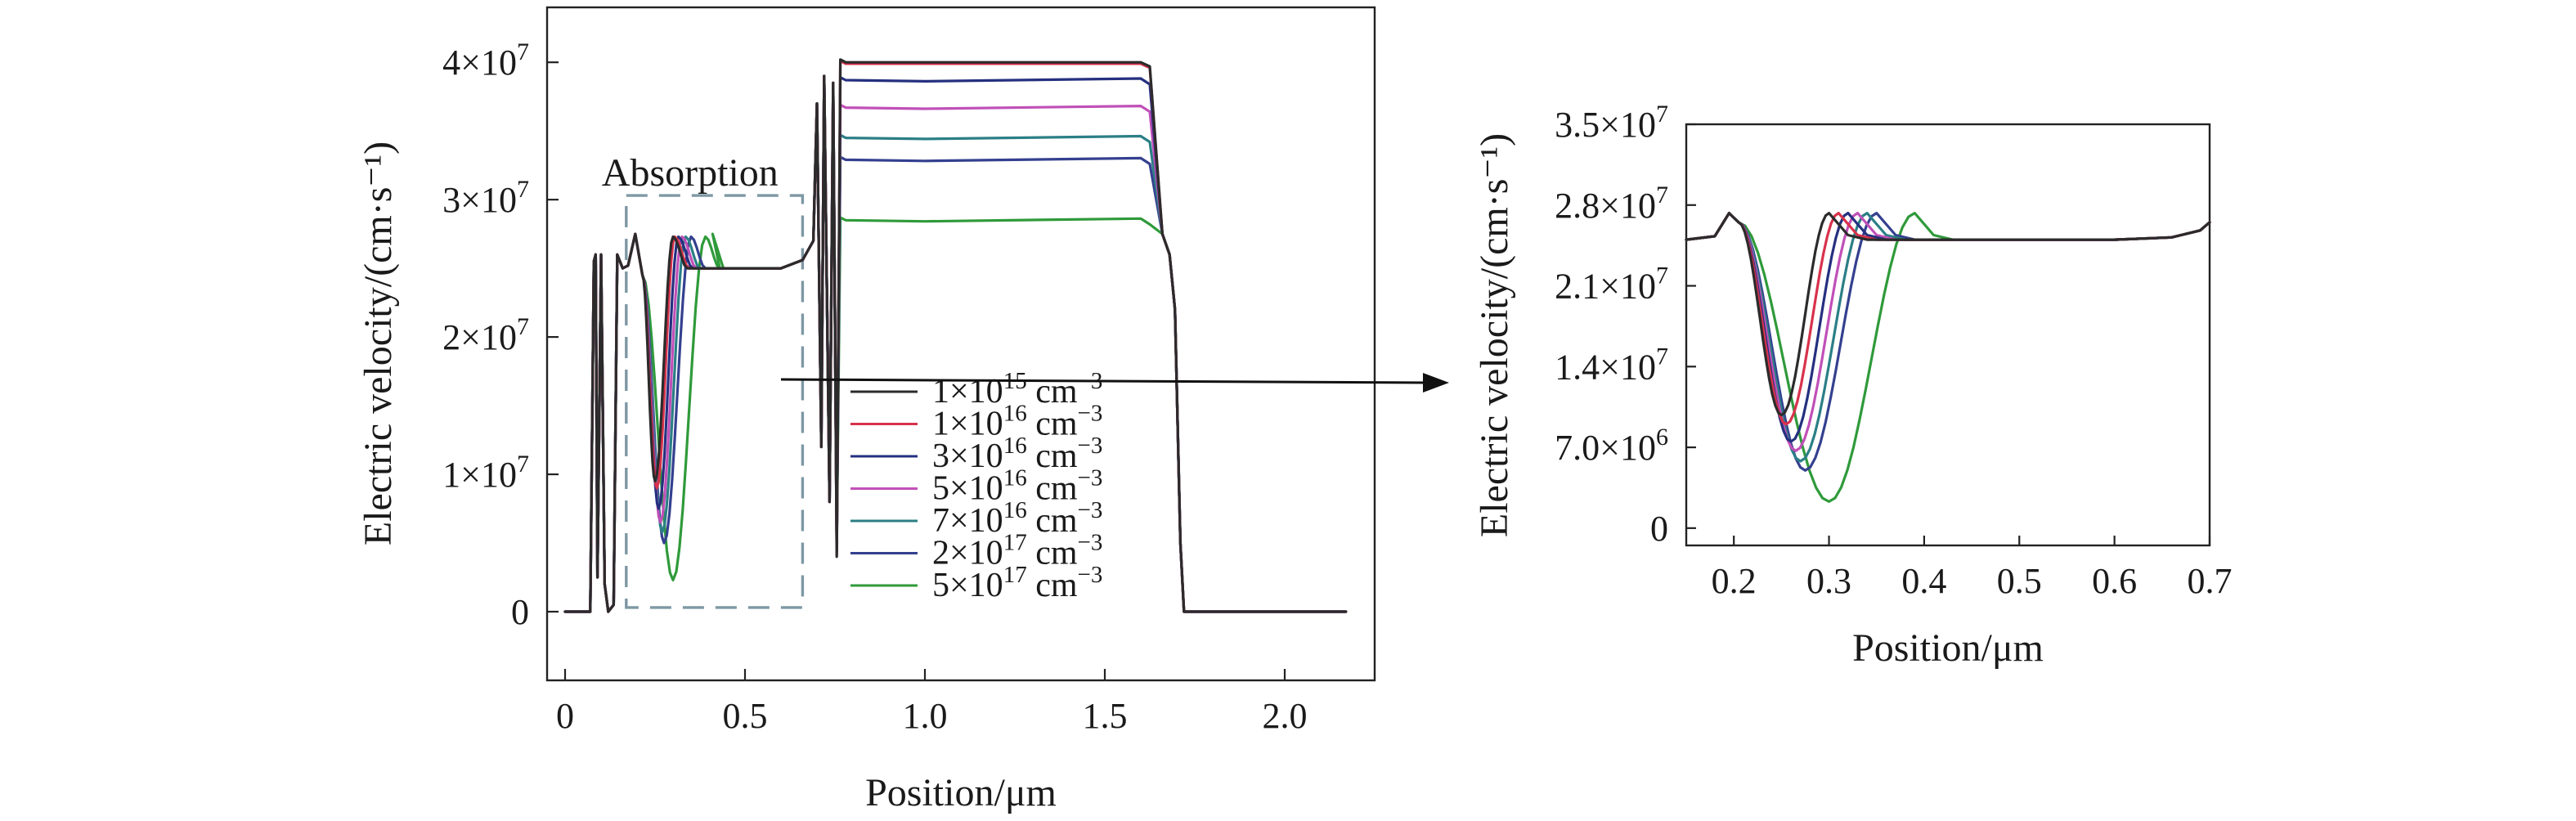 The height and width of the screenshot is (821, 2576). What do you see at coordinates (746, 716) in the screenshot?
I see `main-x-tick-label: 0.5` at bounding box center [746, 716].